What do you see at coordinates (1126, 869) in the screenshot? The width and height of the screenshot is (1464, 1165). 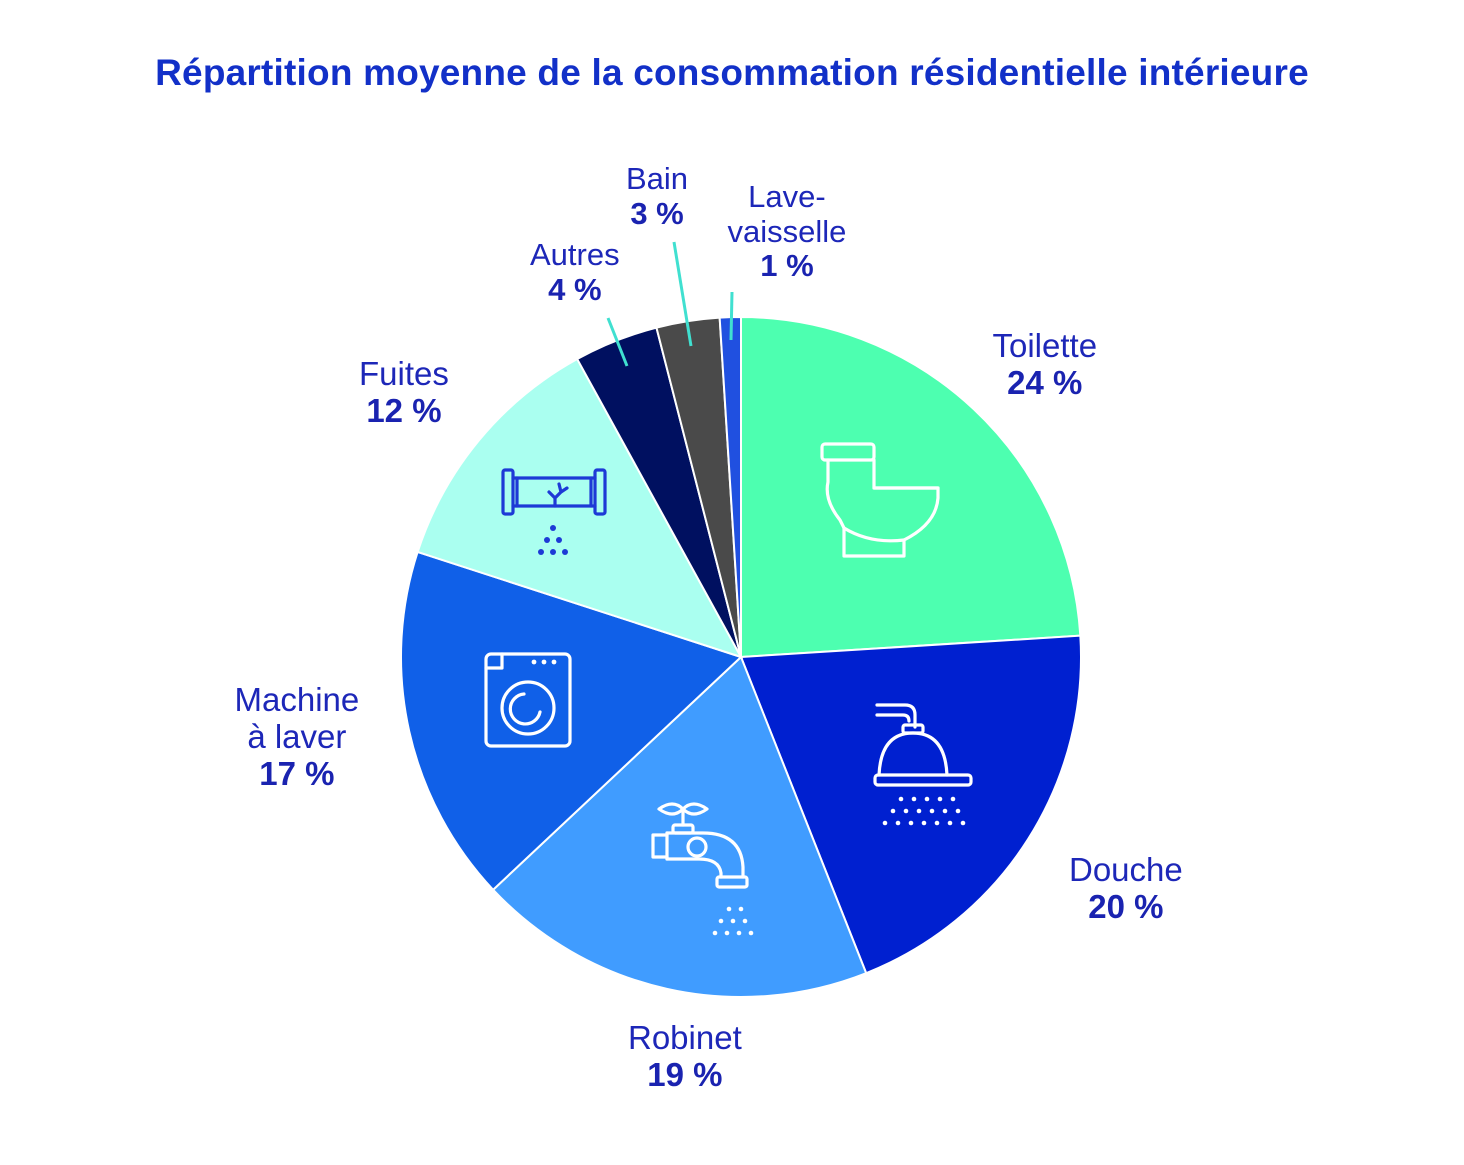 I see `slice-label-name: Douche` at bounding box center [1126, 869].